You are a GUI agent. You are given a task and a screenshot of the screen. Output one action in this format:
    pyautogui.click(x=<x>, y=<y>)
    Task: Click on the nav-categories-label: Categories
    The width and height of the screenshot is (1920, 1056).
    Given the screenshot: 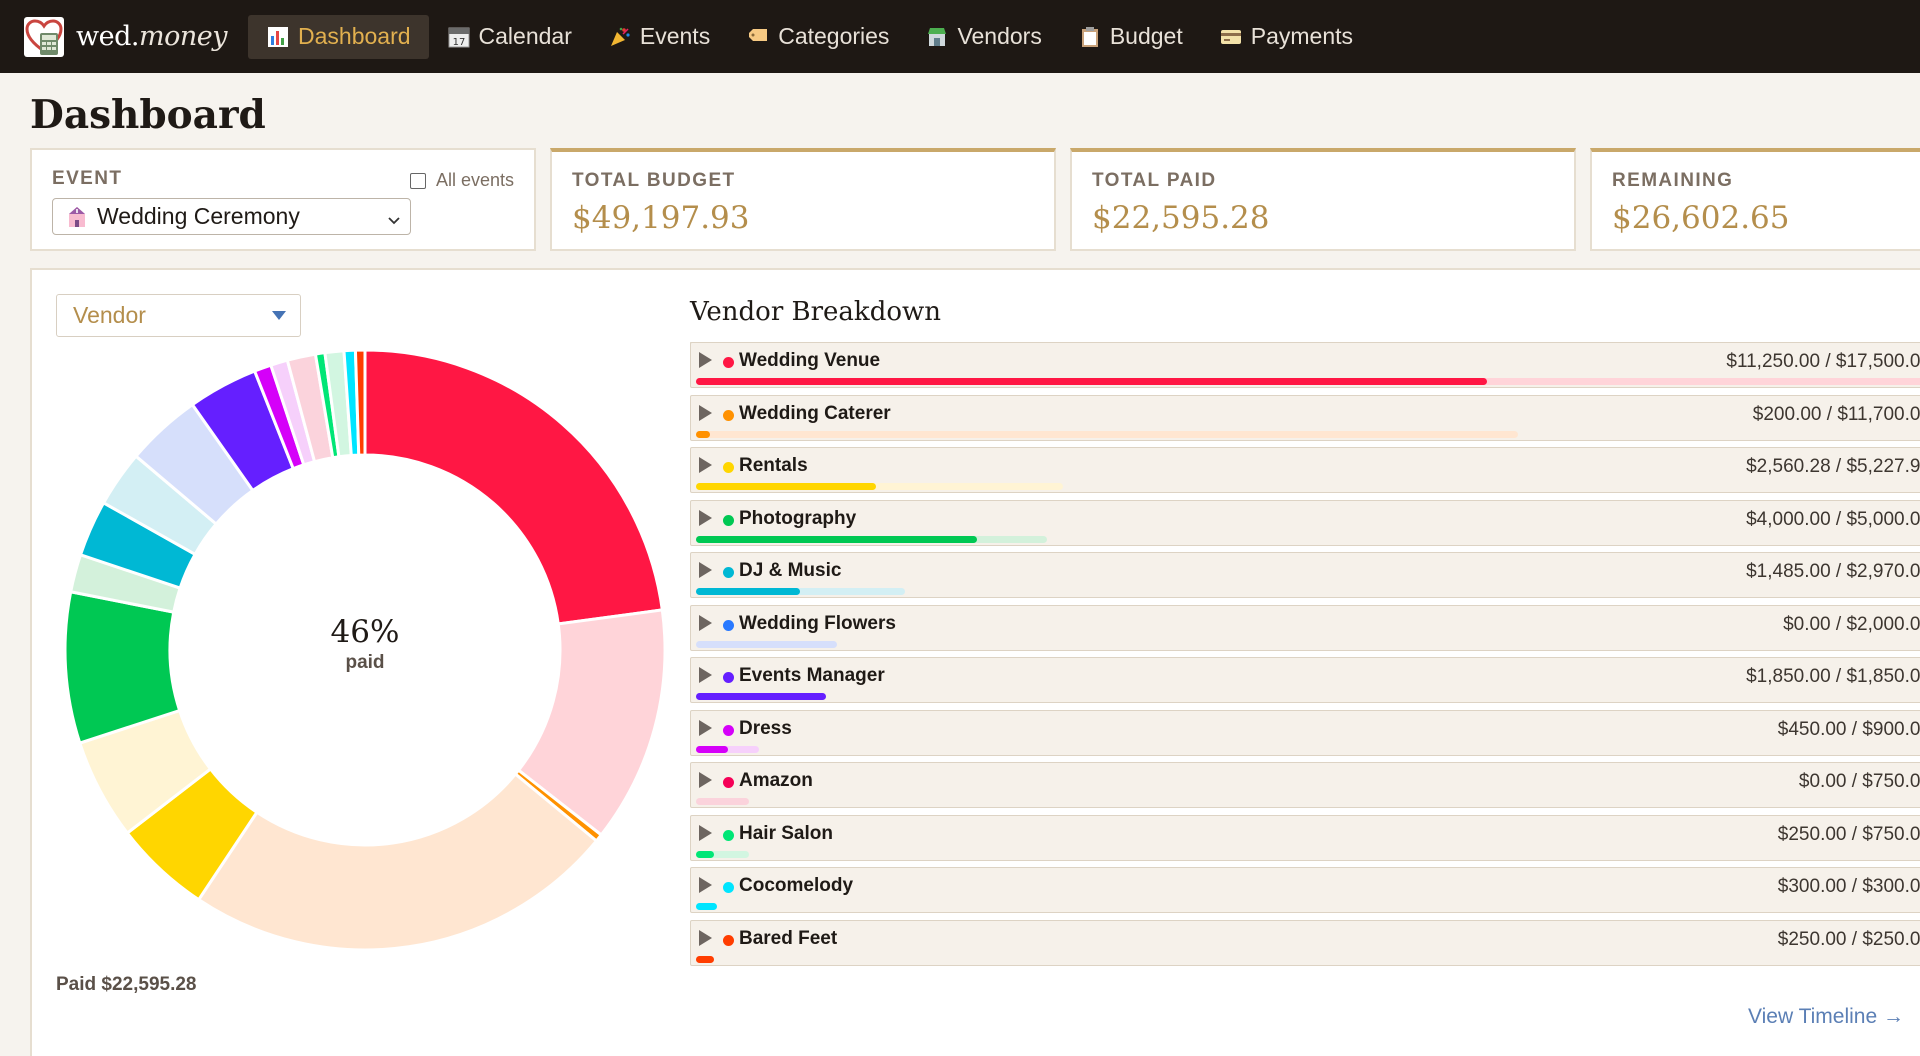 What is the action you would take?
    pyautogui.click(x=834, y=36)
    